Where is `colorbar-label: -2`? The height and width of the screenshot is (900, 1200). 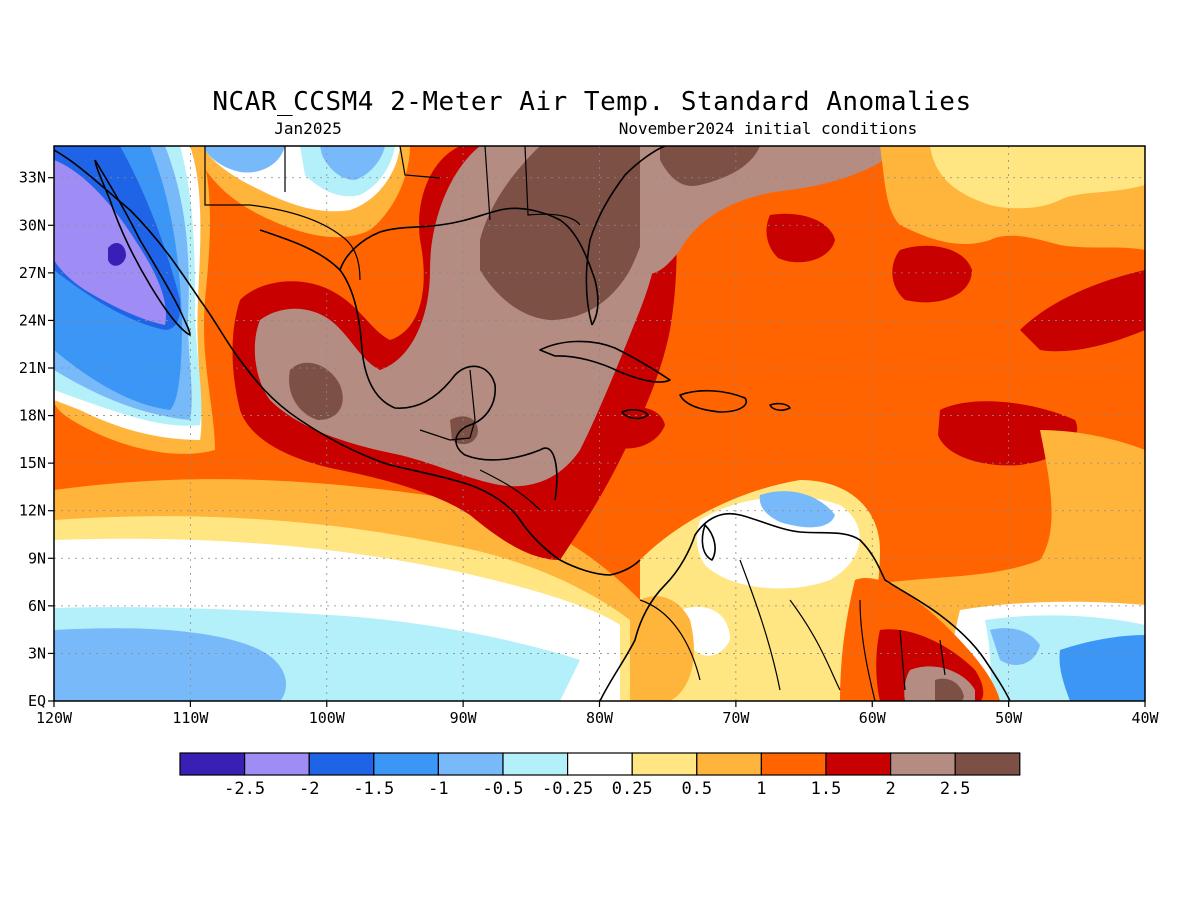
colorbar-label: -2 is located at coordinates (309, 789).